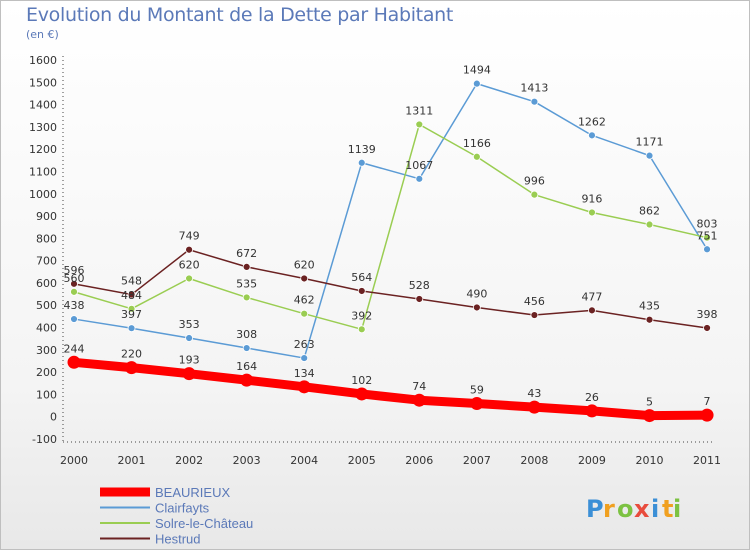 This screenshot has height=550, width=750. What do you see at coordinates (74, 348) in the screenshot?
I see `data-label: 244` at bounding box center [74, 348].